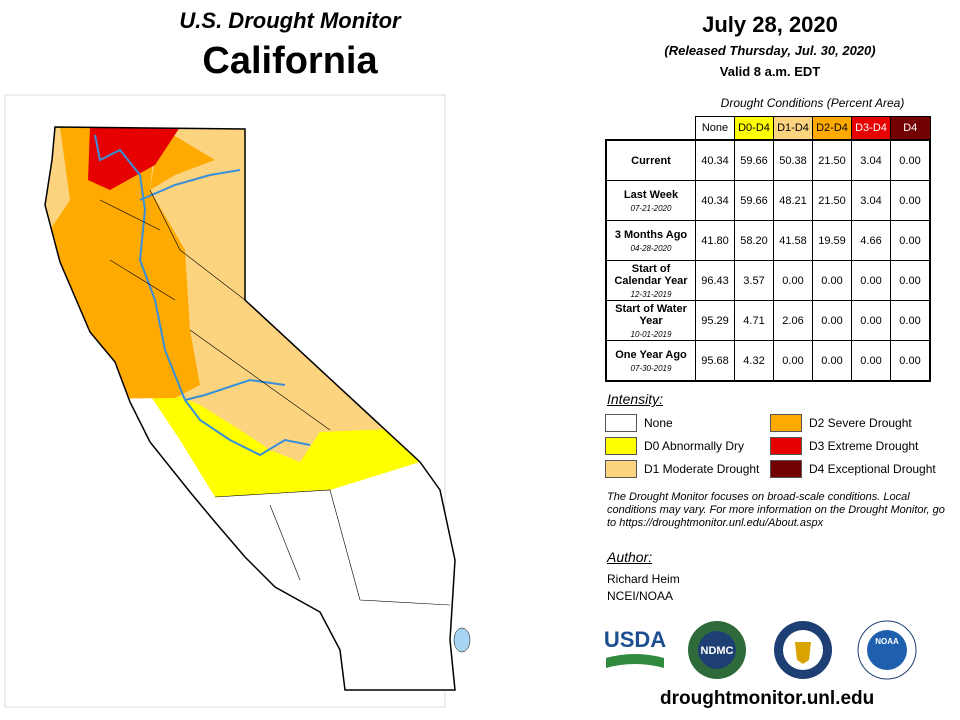 This screenshot has height=720, width=960. Describe the element at coordinates (462, 640) in the screenshot. I see `lake` at that location.